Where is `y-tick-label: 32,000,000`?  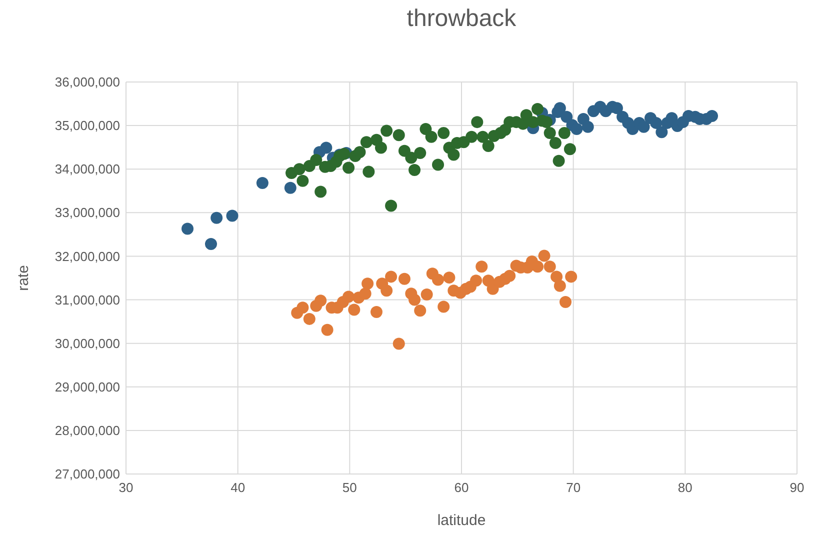
y-tick-label: 32,000,000 is located at coordinates (87, 256).